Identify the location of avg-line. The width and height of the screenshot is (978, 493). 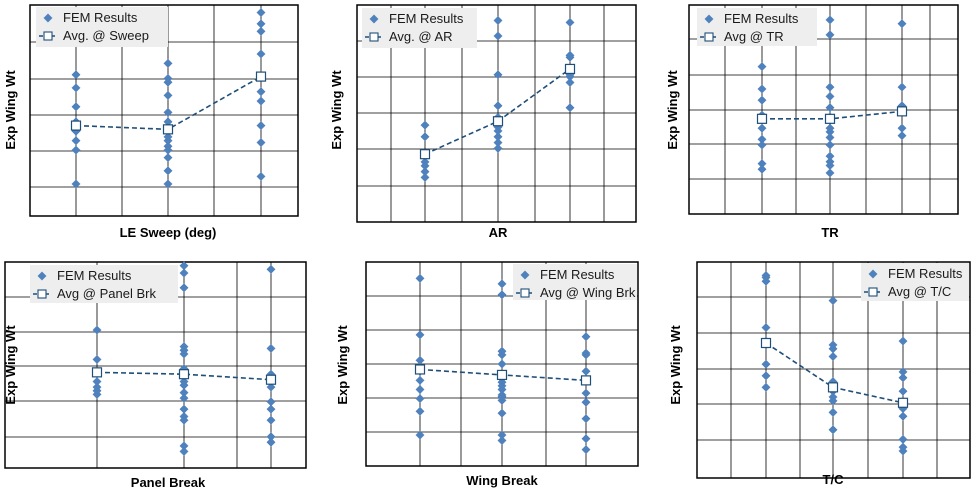
(184, 376).